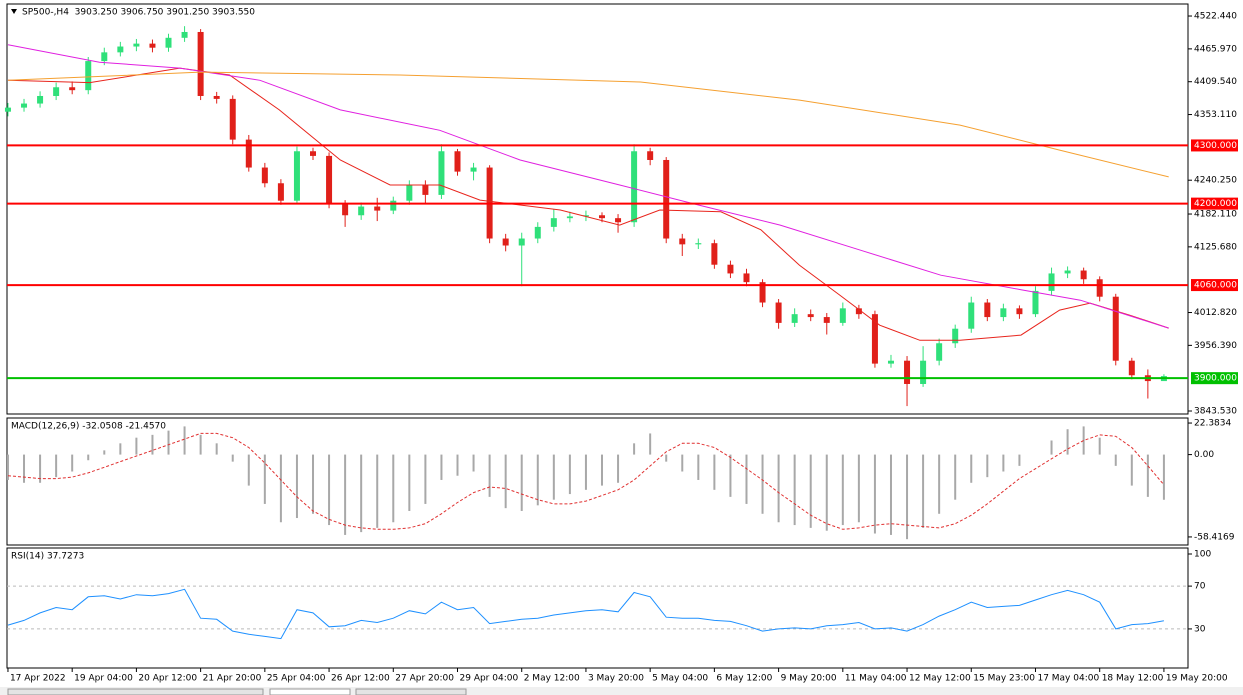 This screenshot has width=1243, height=695. What do you see at coordinates (88, 427) in the screenshot?
I see `macd-title: MACD(12,26,9) -32.0508 -21.4570` at bounding box center [88, 427].